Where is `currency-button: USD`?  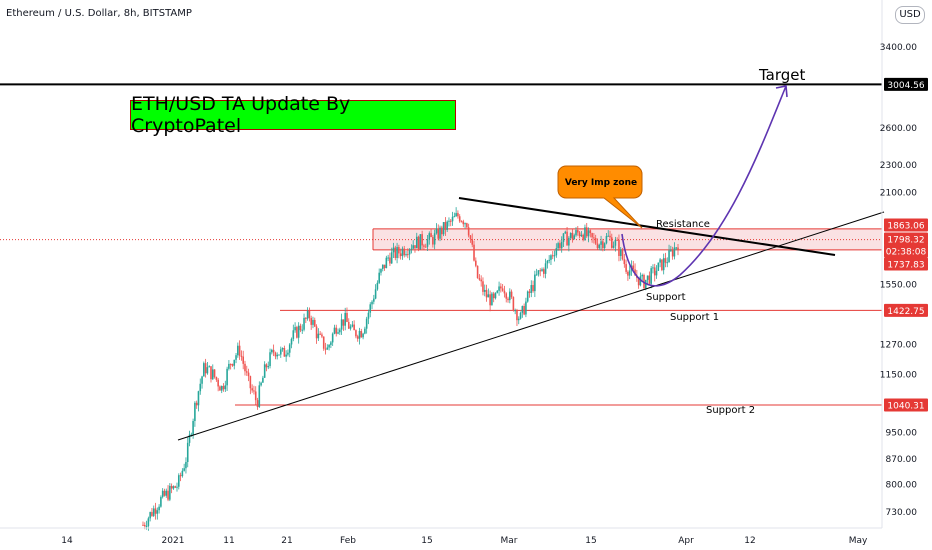
currency-button: USD is located at coordinates (910, 15).